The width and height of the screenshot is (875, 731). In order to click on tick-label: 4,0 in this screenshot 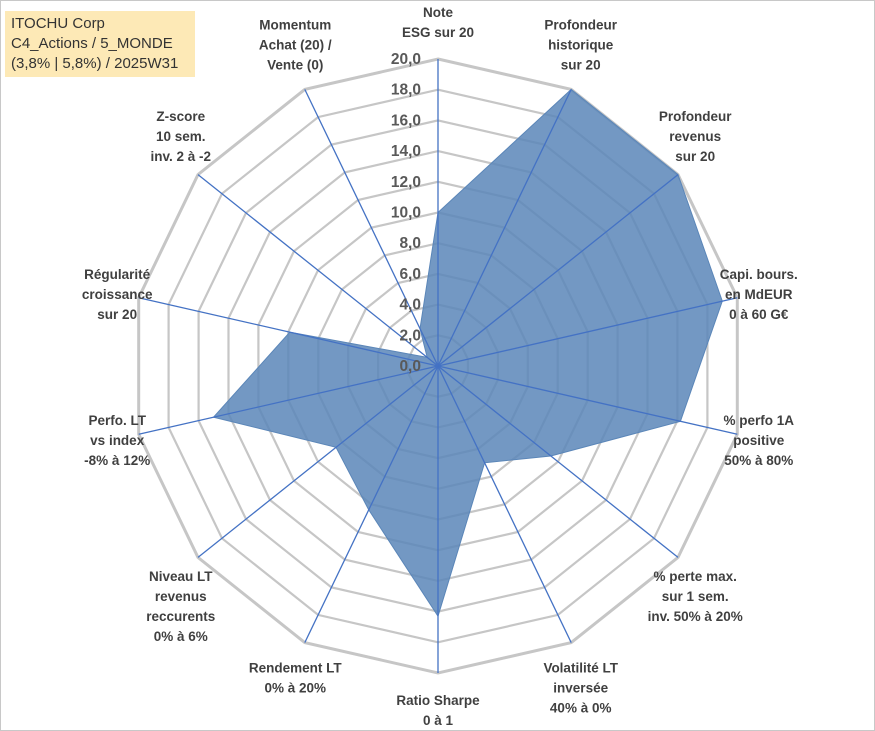, I will do `click(410, 305)`.